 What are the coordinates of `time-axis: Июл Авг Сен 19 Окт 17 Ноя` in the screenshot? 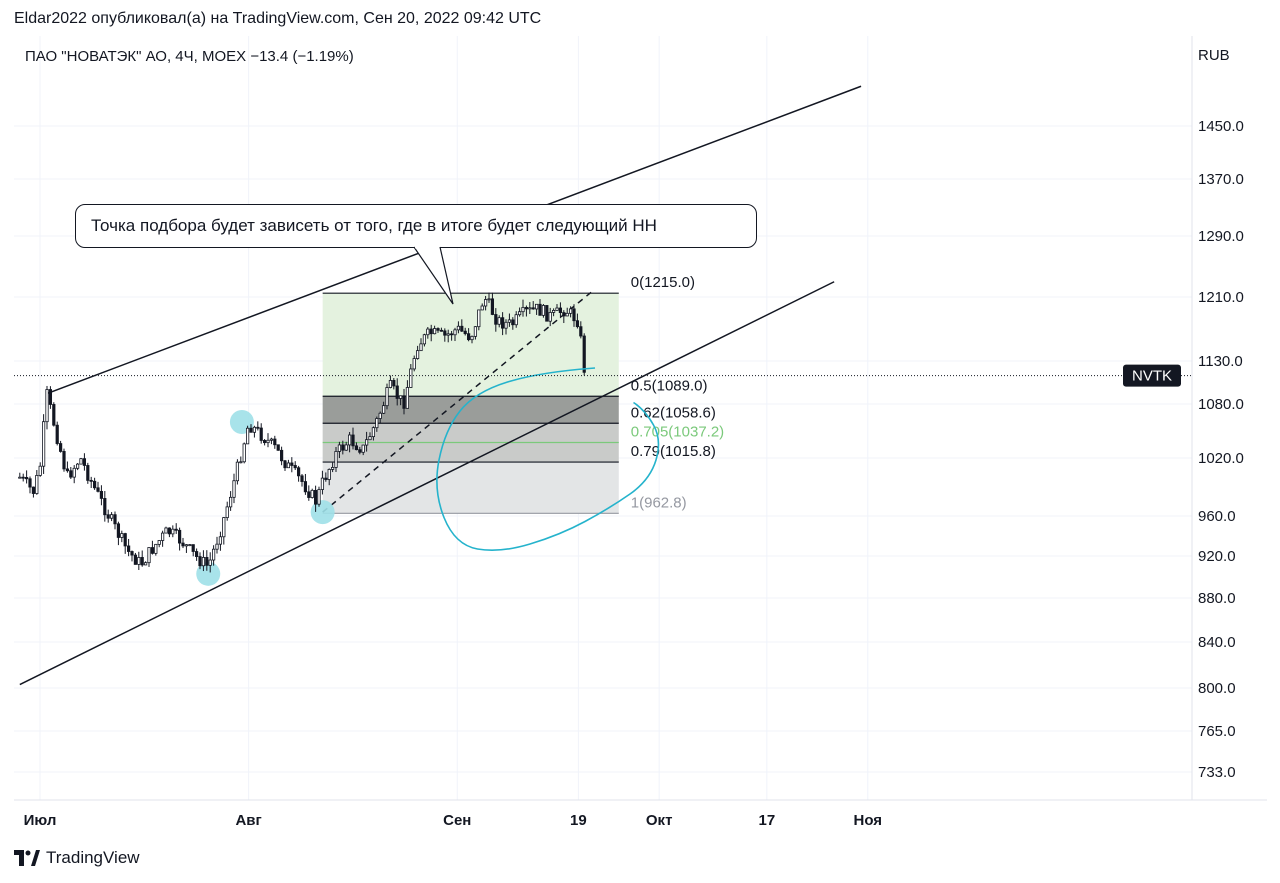 It's located at (453, 820).